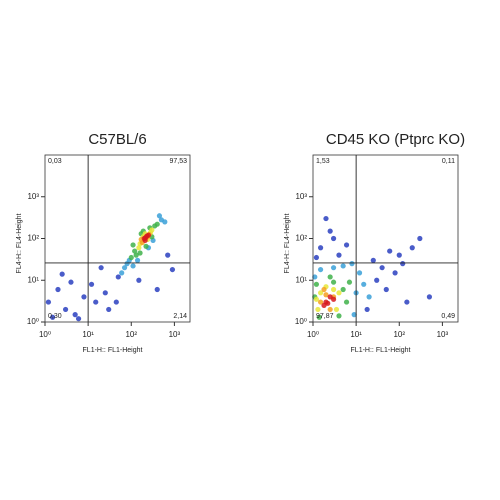 This screenshot has width=500, height=500. Describe the element at coordinates (325, 316) in the screenshot. I see `quadrant-percent: 97,87` at that location.